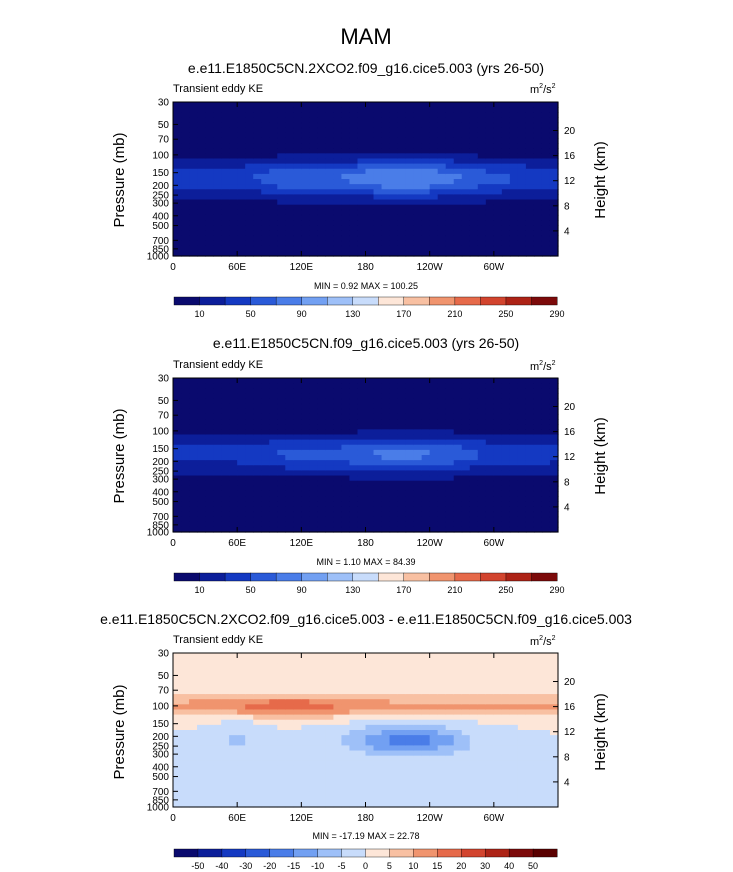  What do you see at coordinates (467, 577) in the screenshot?
I see `colorbar-swatch` at bounding box center [467, 577].